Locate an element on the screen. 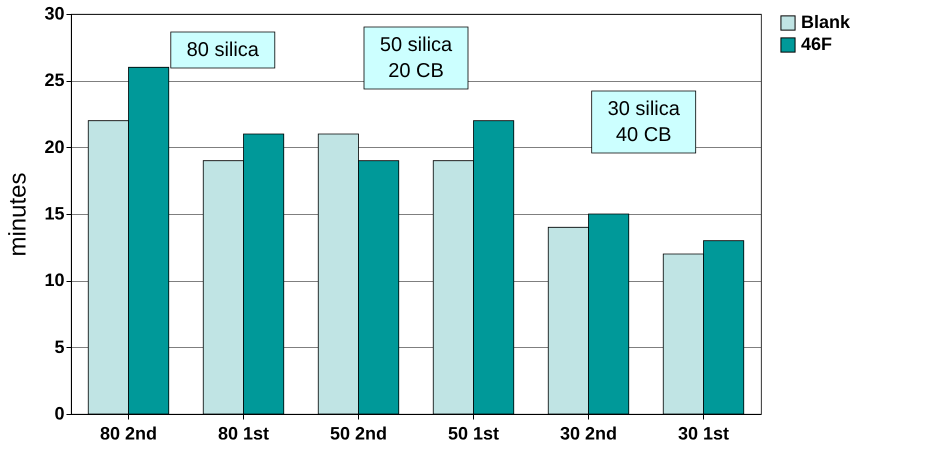 Image resolution: width=946 pixels, height=471 pixels. legend-label: 46F is located at coordinates (816, 44).